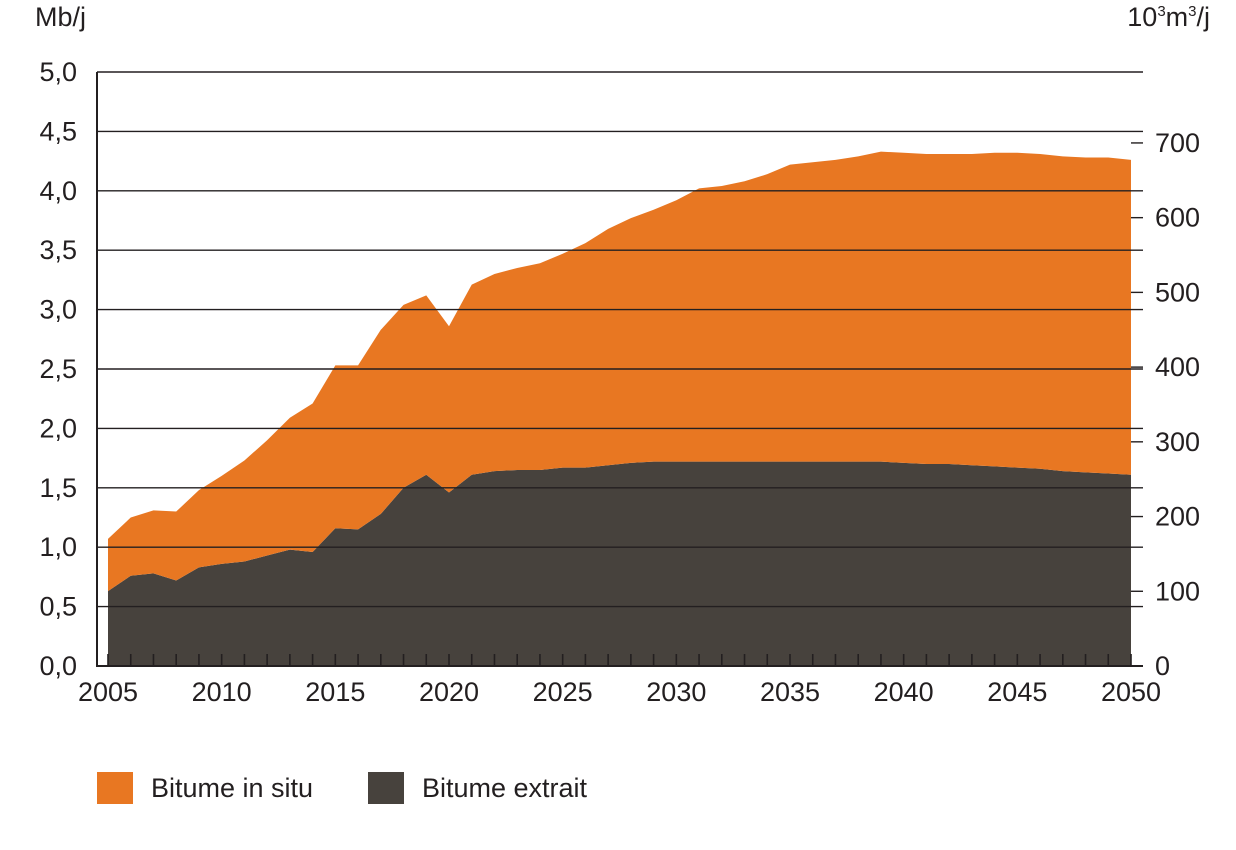 This screenshot has width=1236, height=850. What do you see at coordinates (449, 692) in the screenshot?
I see `x-tick-label: 2020` at bounding box center [449, 692].